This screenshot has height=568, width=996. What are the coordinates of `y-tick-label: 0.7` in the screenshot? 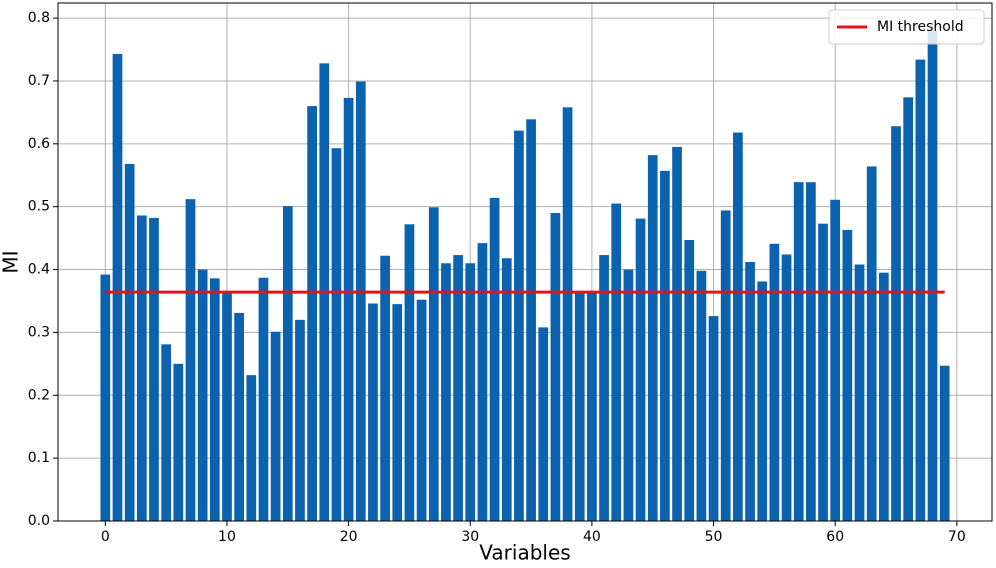 It's located at (39, 81).